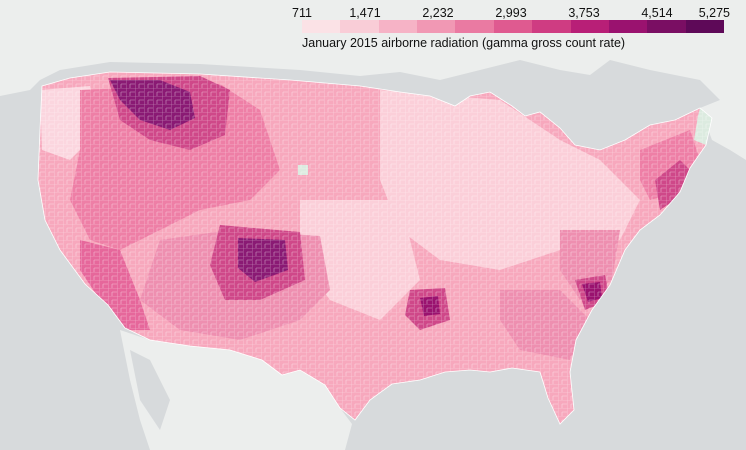 The height and width of the screenshot is (450, 746). I want to click on legend-color-bar, so click(513, 26).